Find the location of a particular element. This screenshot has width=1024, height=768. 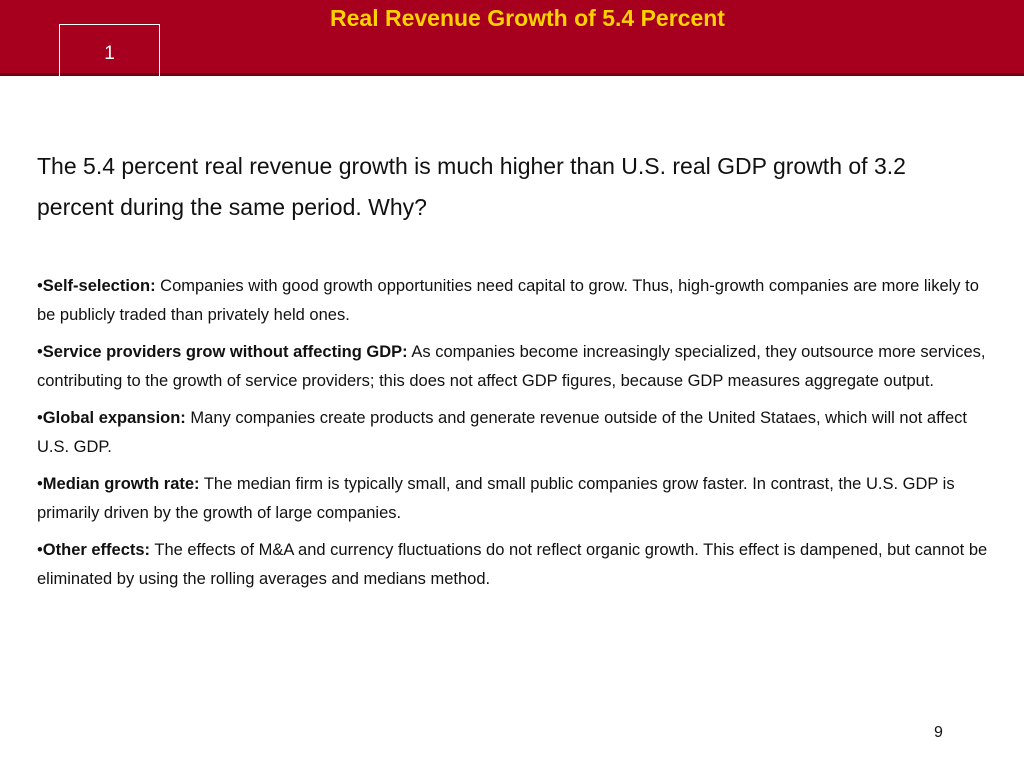

section-number-box: 1 is located at coordinates (109, 50).